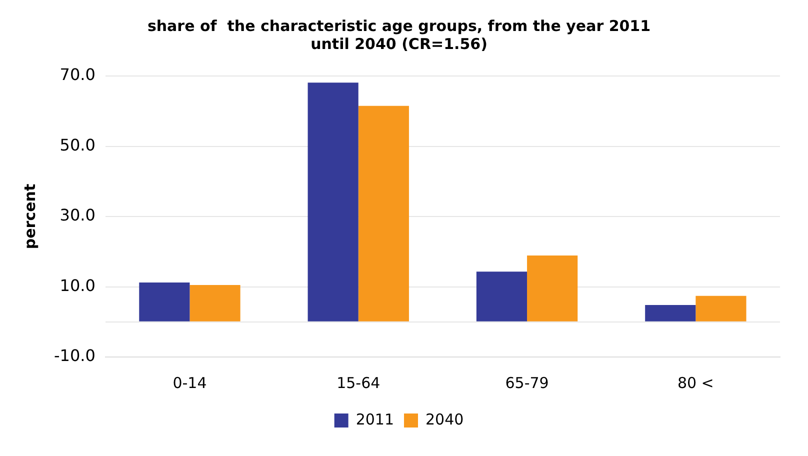 The width and height of the screenshot is (808, 456). I want to click on y-tick-label: -10.0, so click(75, 356).